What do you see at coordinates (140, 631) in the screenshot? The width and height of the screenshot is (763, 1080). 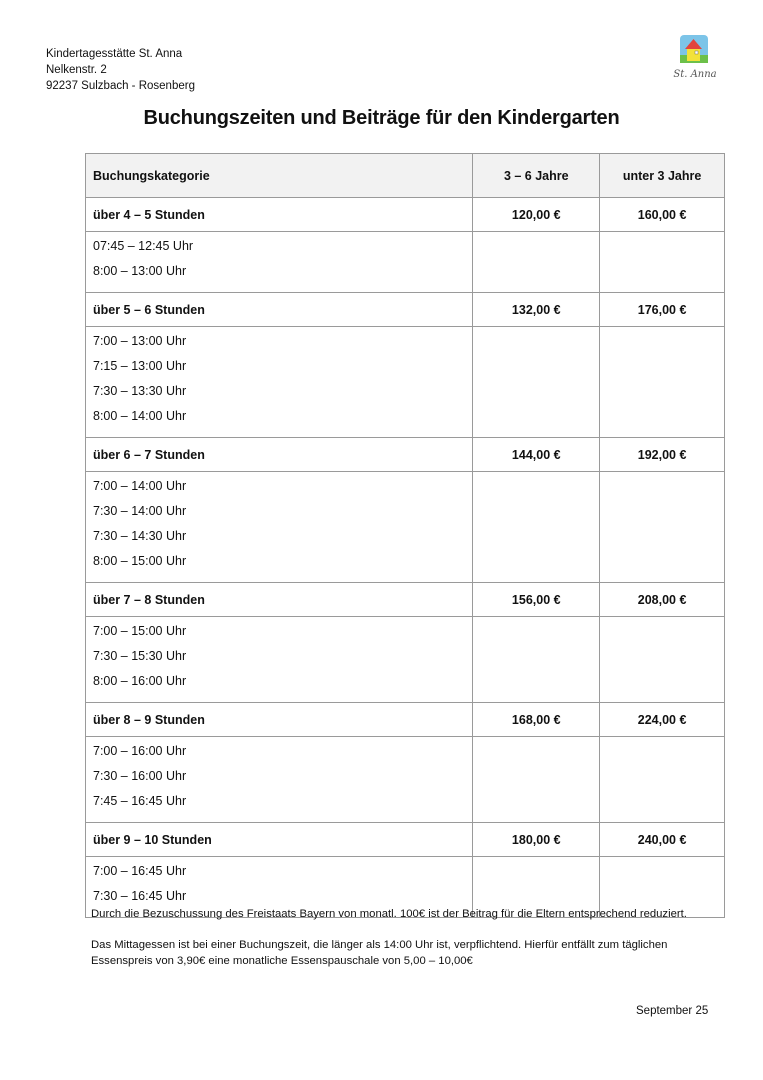 I see `time-slot: 7:00 – 15:00 Uhr` at bounding box center [140, 631].